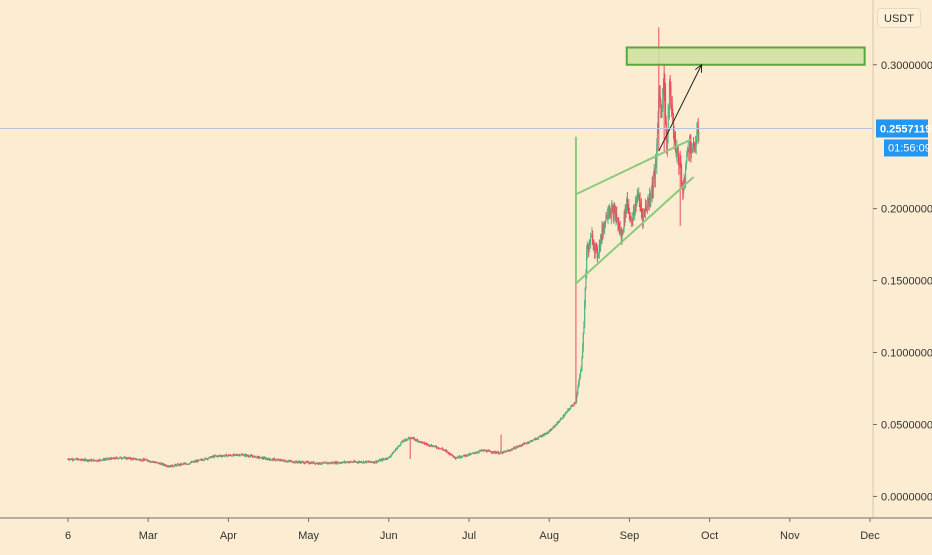 Image resolution: width=932 pixels, height=555 pixels. What do you see at coordinates (745, 56) in the screenshot?
I see `resistance-box` at bounding box center [745, 56].